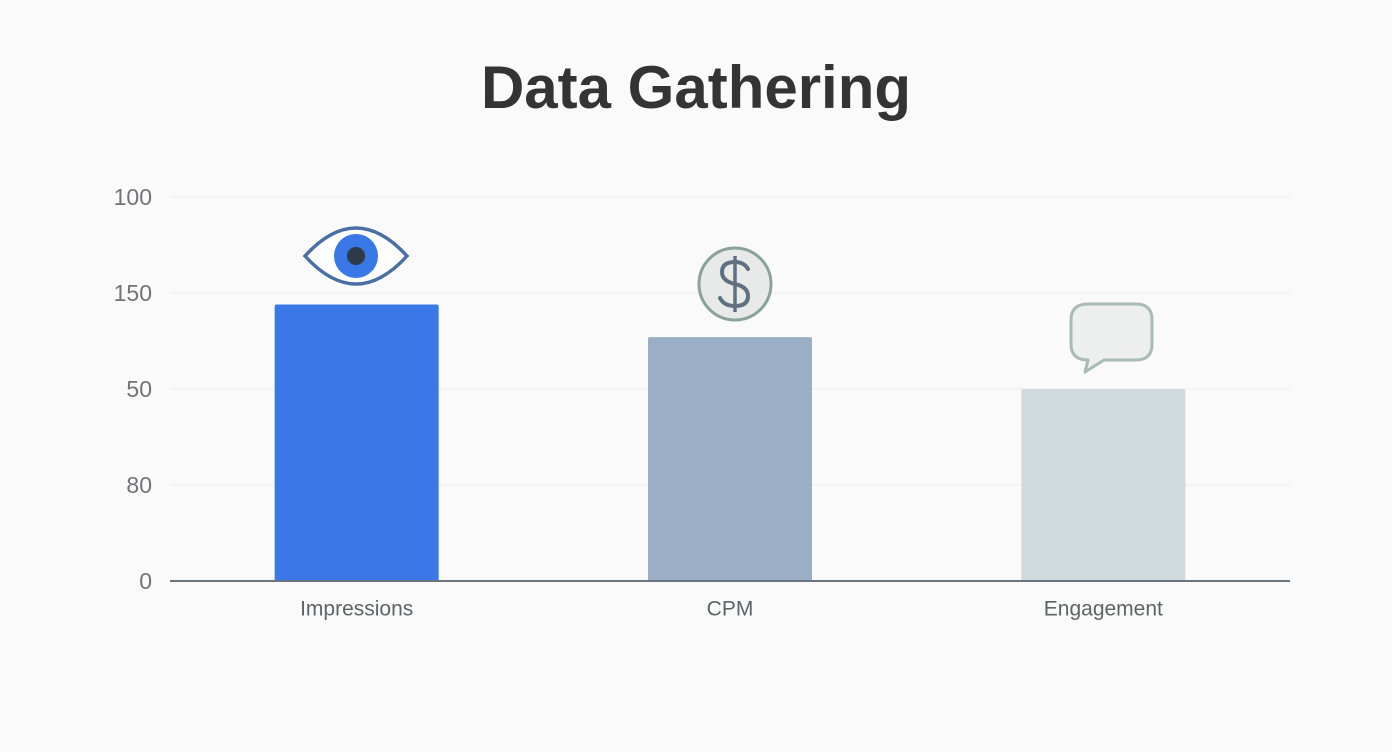 Image resolution: width=1392 pixels, height=752 pixels. I want to click on x-tick-label: CPM, so click(730, 609).